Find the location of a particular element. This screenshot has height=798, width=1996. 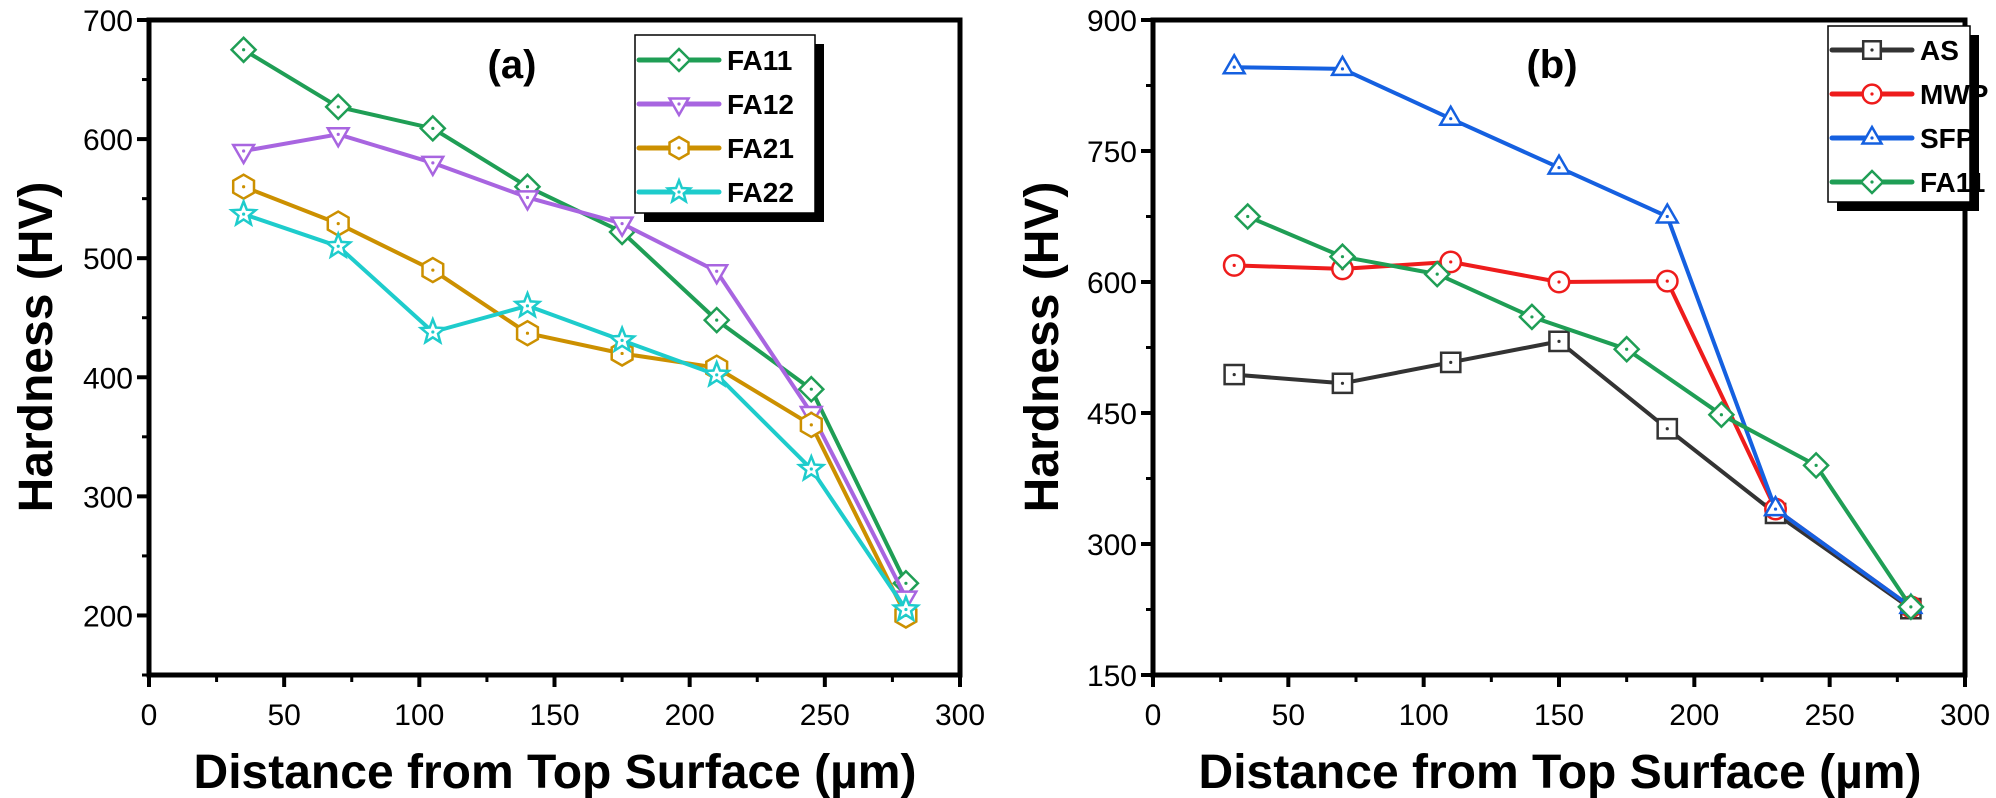

panel-a-x-axis-title: Distance from Top Surface (µm) is located at coordinates (555, 772).